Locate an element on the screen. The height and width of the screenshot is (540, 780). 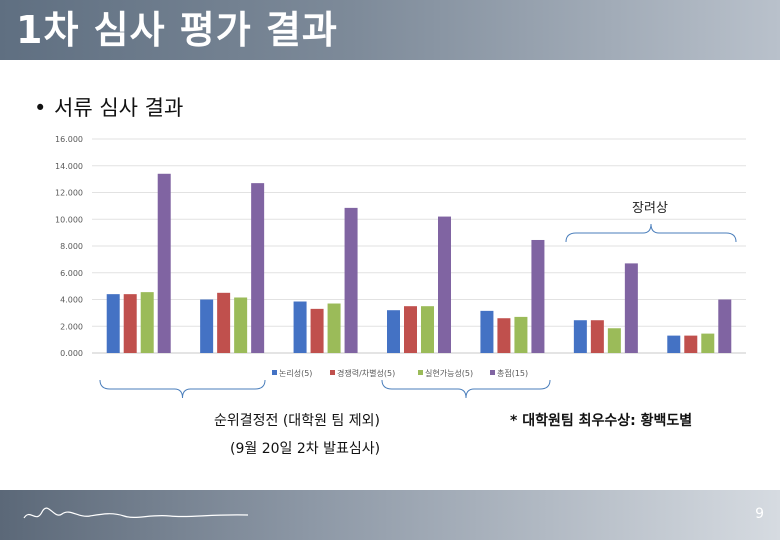
y-tick-label: 6.000 is located at coordinates (71, 273).